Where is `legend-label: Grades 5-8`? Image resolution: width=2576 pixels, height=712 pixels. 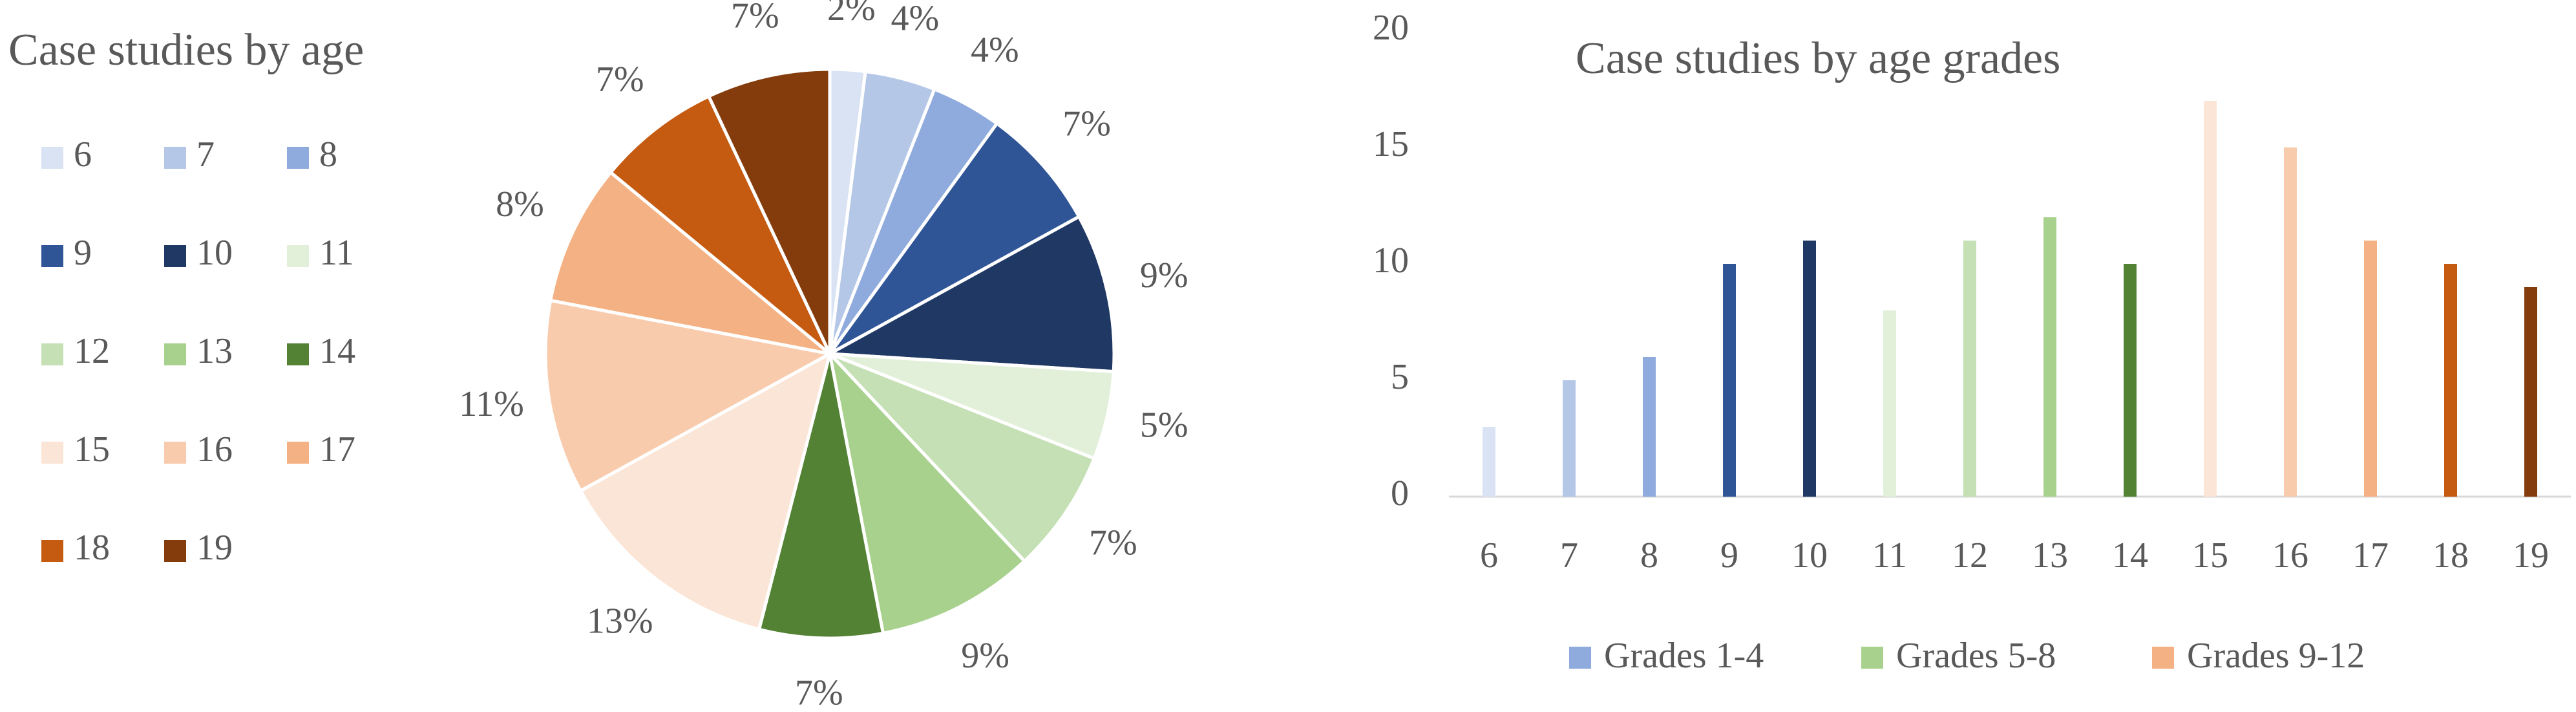 legend-label: Grades 5-8 is located at coordinates (1976, 656).